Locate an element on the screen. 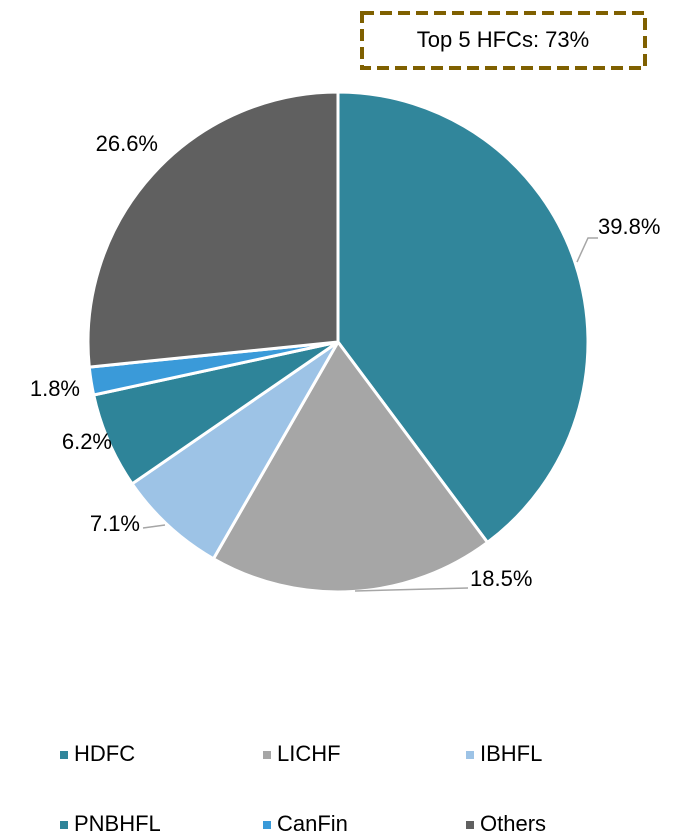  legend-label: HDFC is located at coordinates (104, 753).